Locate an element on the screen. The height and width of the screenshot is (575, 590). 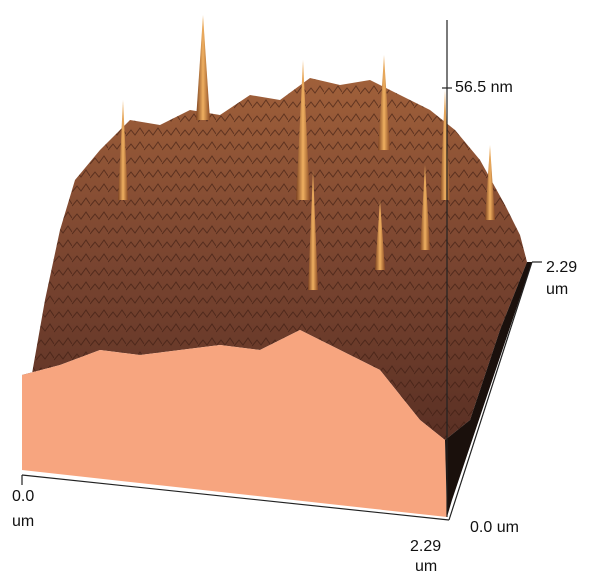
y-start-label: 0.0 um is located at coordinates (494, 527).